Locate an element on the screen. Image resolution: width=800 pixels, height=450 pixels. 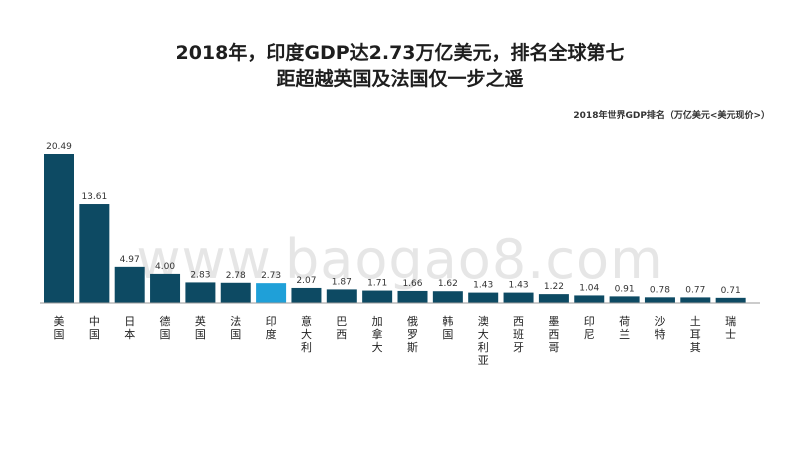
title-line-1: 2018年，印度GDP达2.73万亿美元，排名全球第七 is located at coordinates (400, 53).